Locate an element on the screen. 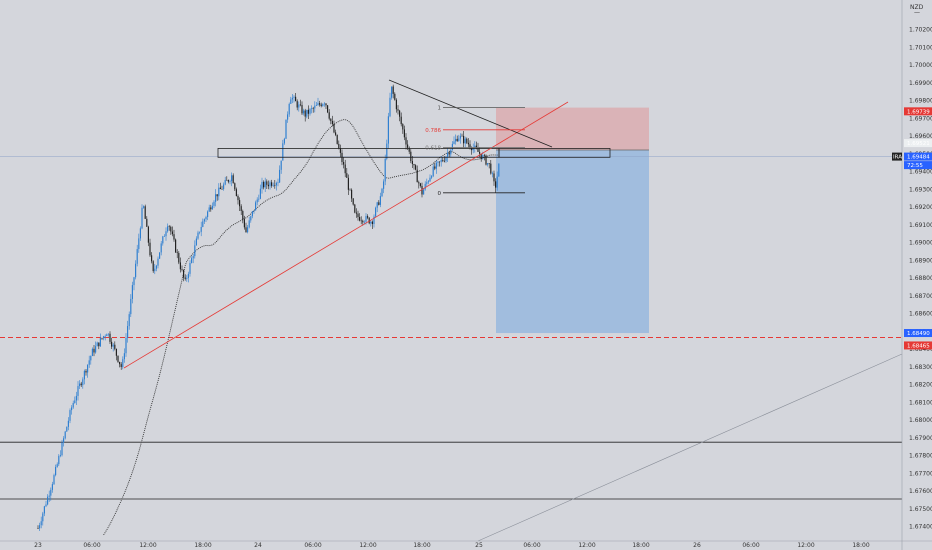 The image size is (932, 550). falling-resistance-trendline is located at coordinates (470, 113).